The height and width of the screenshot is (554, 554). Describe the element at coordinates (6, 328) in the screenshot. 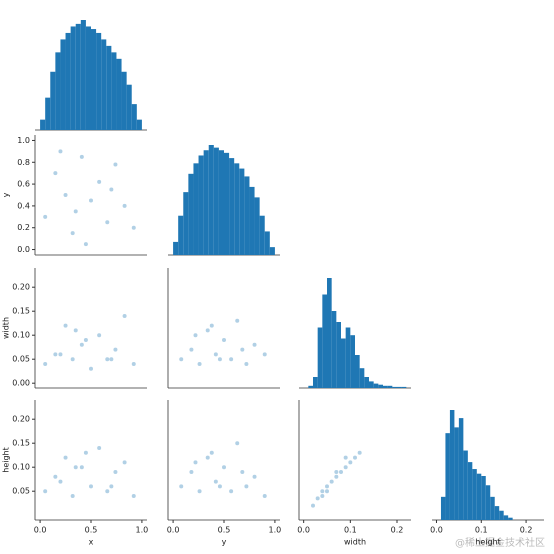

I see `y-axis-label: width` at that location.